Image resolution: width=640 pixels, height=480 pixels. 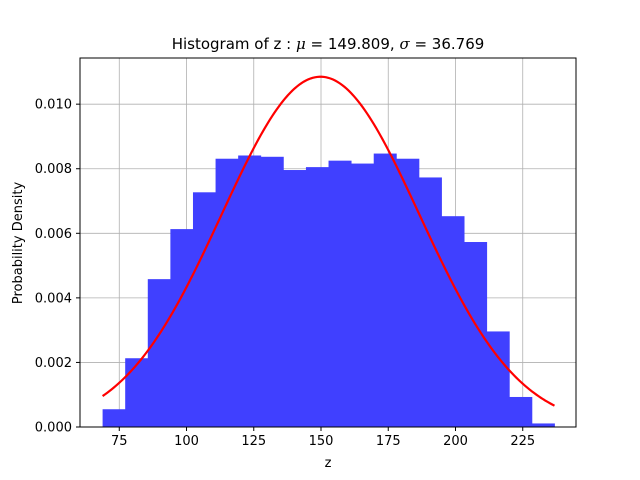 I want to click on y-tick-label: 0.008, so click(x=53, y=169).